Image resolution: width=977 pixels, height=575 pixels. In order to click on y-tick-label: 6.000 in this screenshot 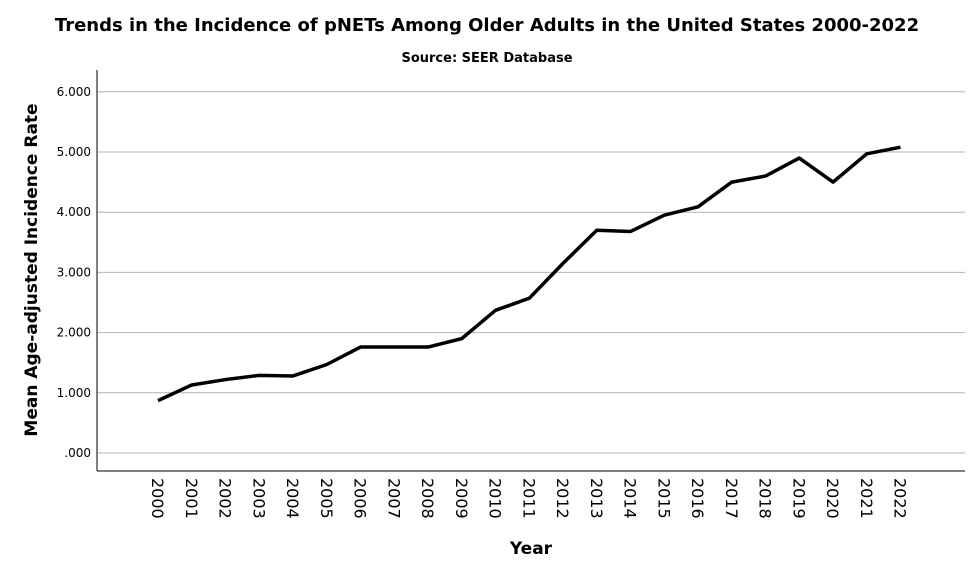, I will do `click(74, 92)`.